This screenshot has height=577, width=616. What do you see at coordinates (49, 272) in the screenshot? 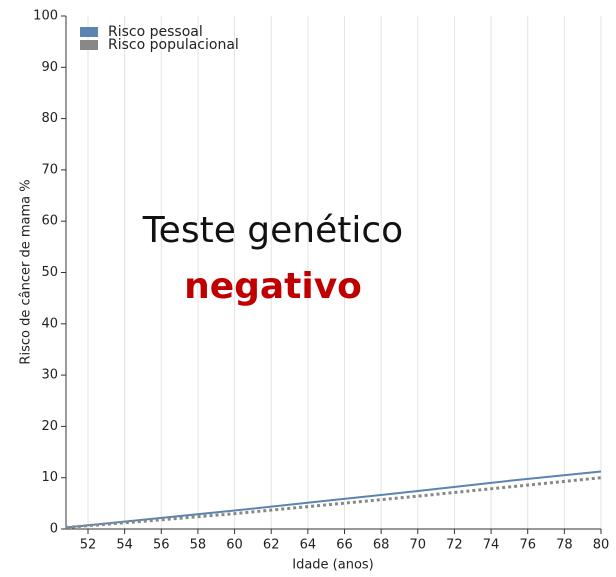
I see `y-tick-label: 50` at bounding box center [49, 272].